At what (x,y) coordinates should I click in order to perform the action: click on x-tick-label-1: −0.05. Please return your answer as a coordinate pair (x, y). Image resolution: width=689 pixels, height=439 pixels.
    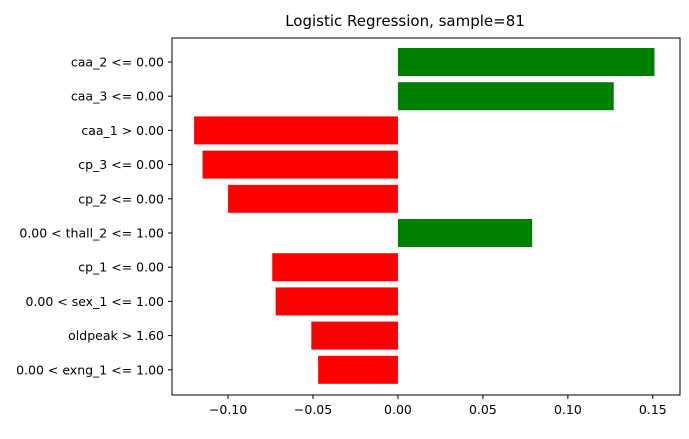
    Looking at the image, I should click on (313, 409).